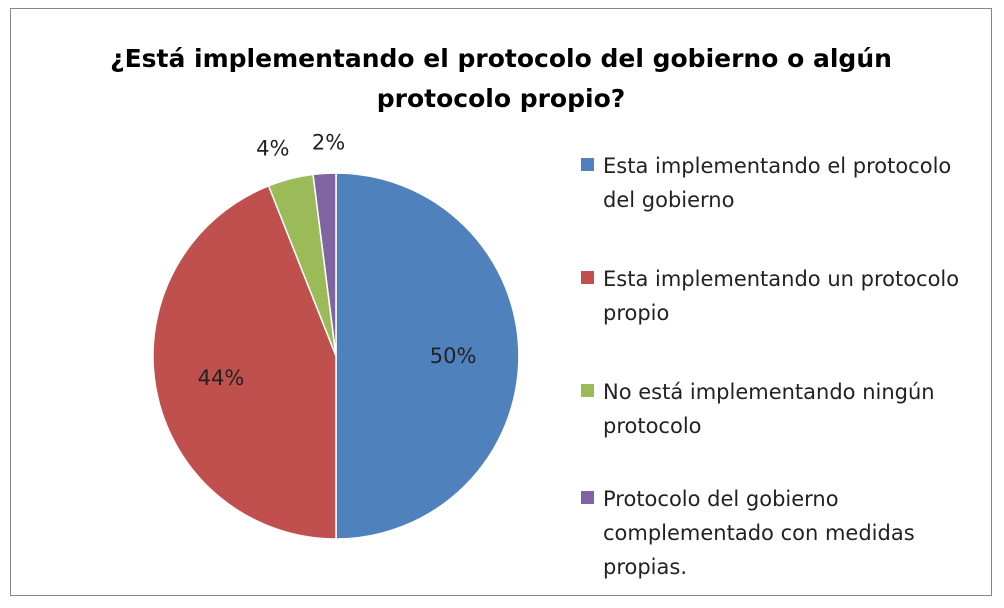 Image resolution: width=1004 pixels, height=608 pixels. What do you see at coordinates (221, 378) in the screenshot?
I see `pie-data-label: 44%` at bounding box center [221, 378].